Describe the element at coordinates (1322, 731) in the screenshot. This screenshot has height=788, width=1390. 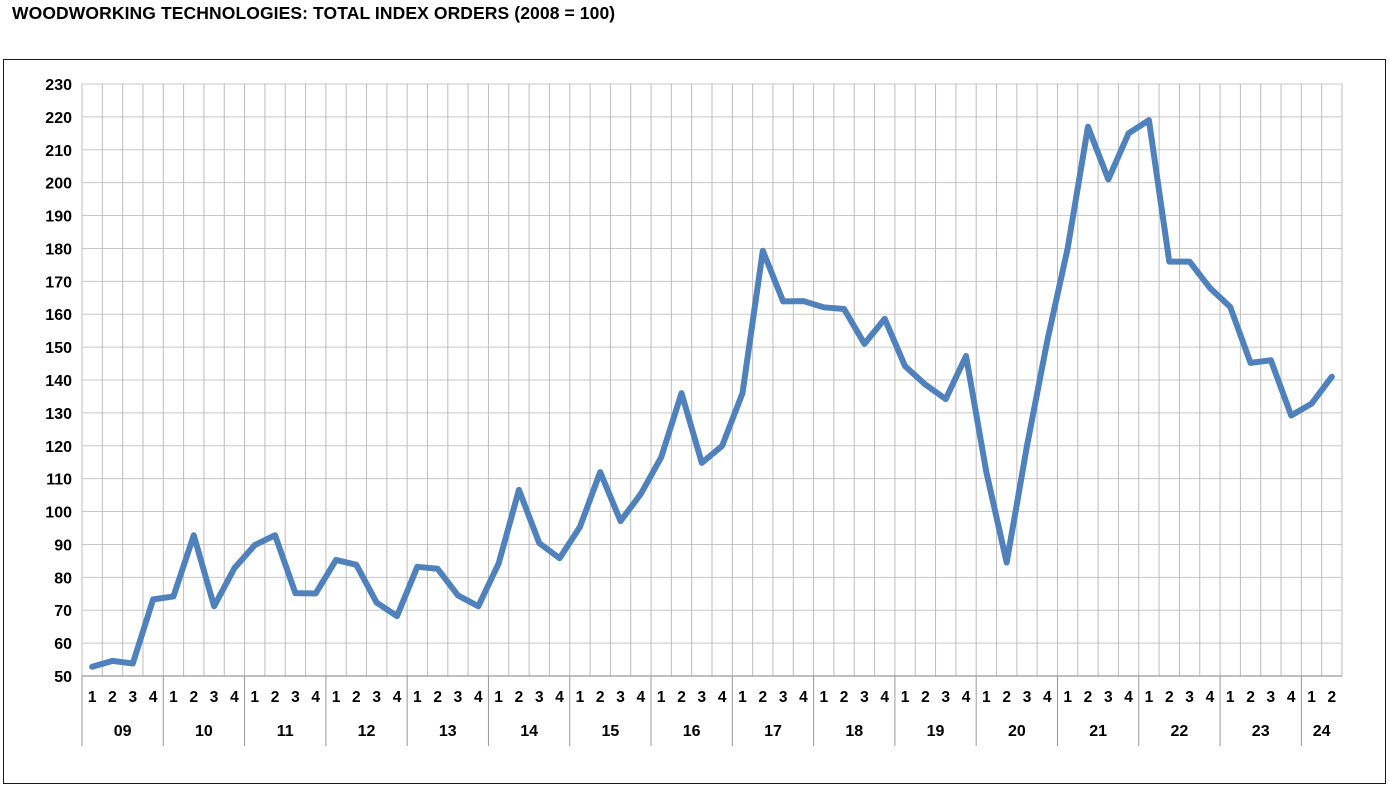
I see `year-label: 24` at that location.